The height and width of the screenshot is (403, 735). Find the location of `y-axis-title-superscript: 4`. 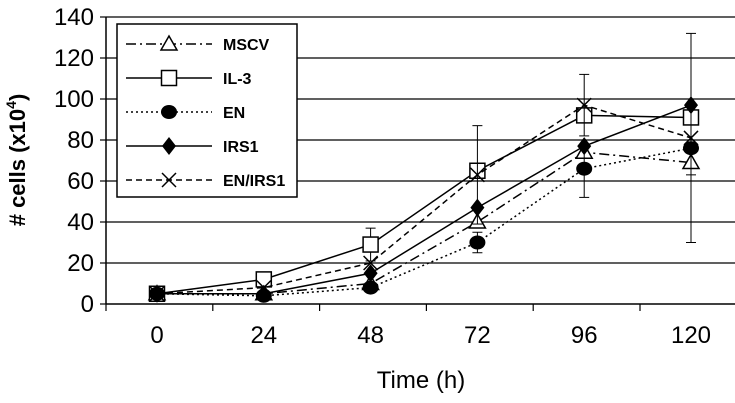

y-axis-title-superscript: 4 is located at coordinates (11, 105).